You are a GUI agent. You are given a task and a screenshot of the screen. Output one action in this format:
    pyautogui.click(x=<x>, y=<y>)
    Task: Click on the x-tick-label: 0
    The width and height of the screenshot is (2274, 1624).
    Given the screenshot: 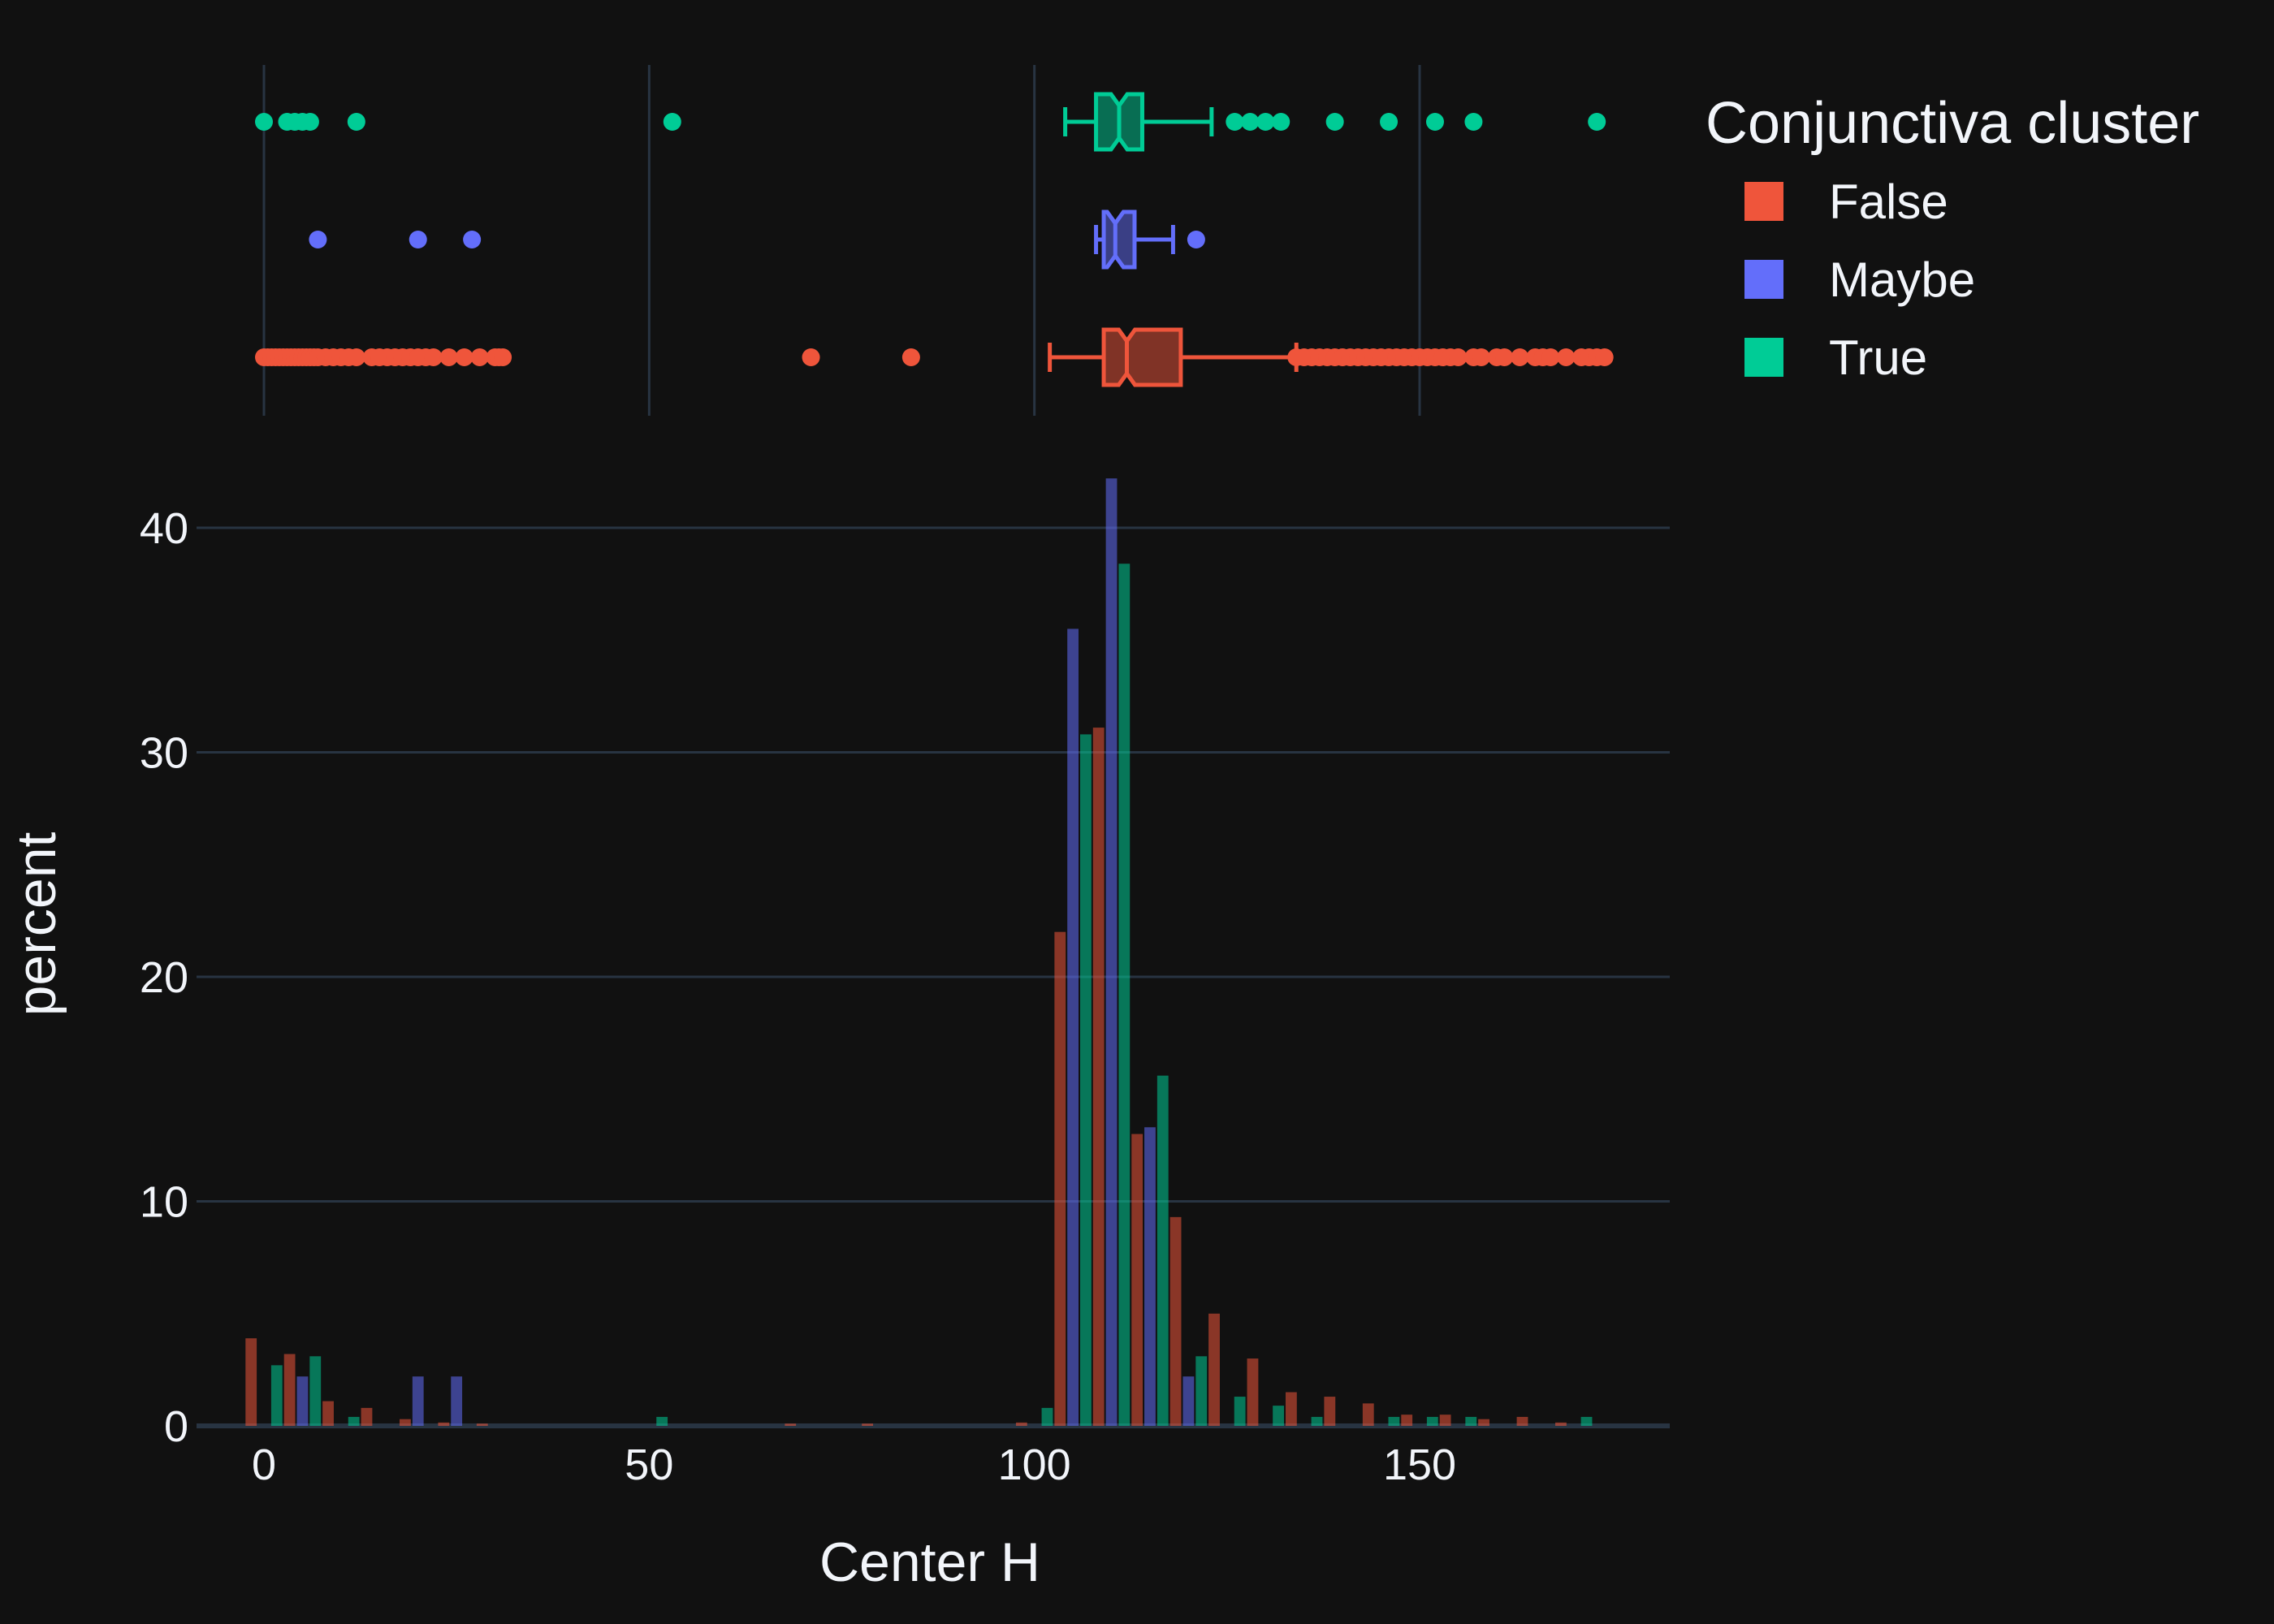 What is the action you would take?
    pyautogui.click(x=264, y=1465)
    